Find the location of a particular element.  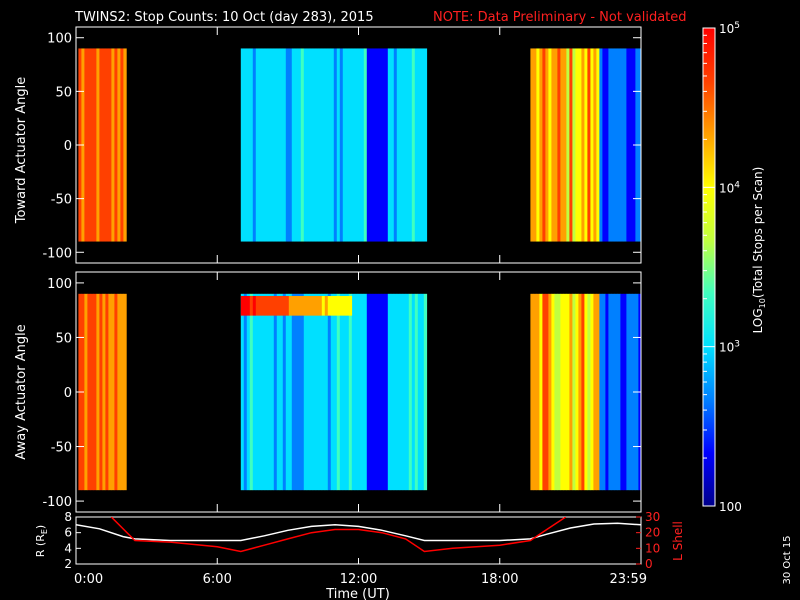

colorbar-label-subscript: 10 is located at coordinates (762, 303).